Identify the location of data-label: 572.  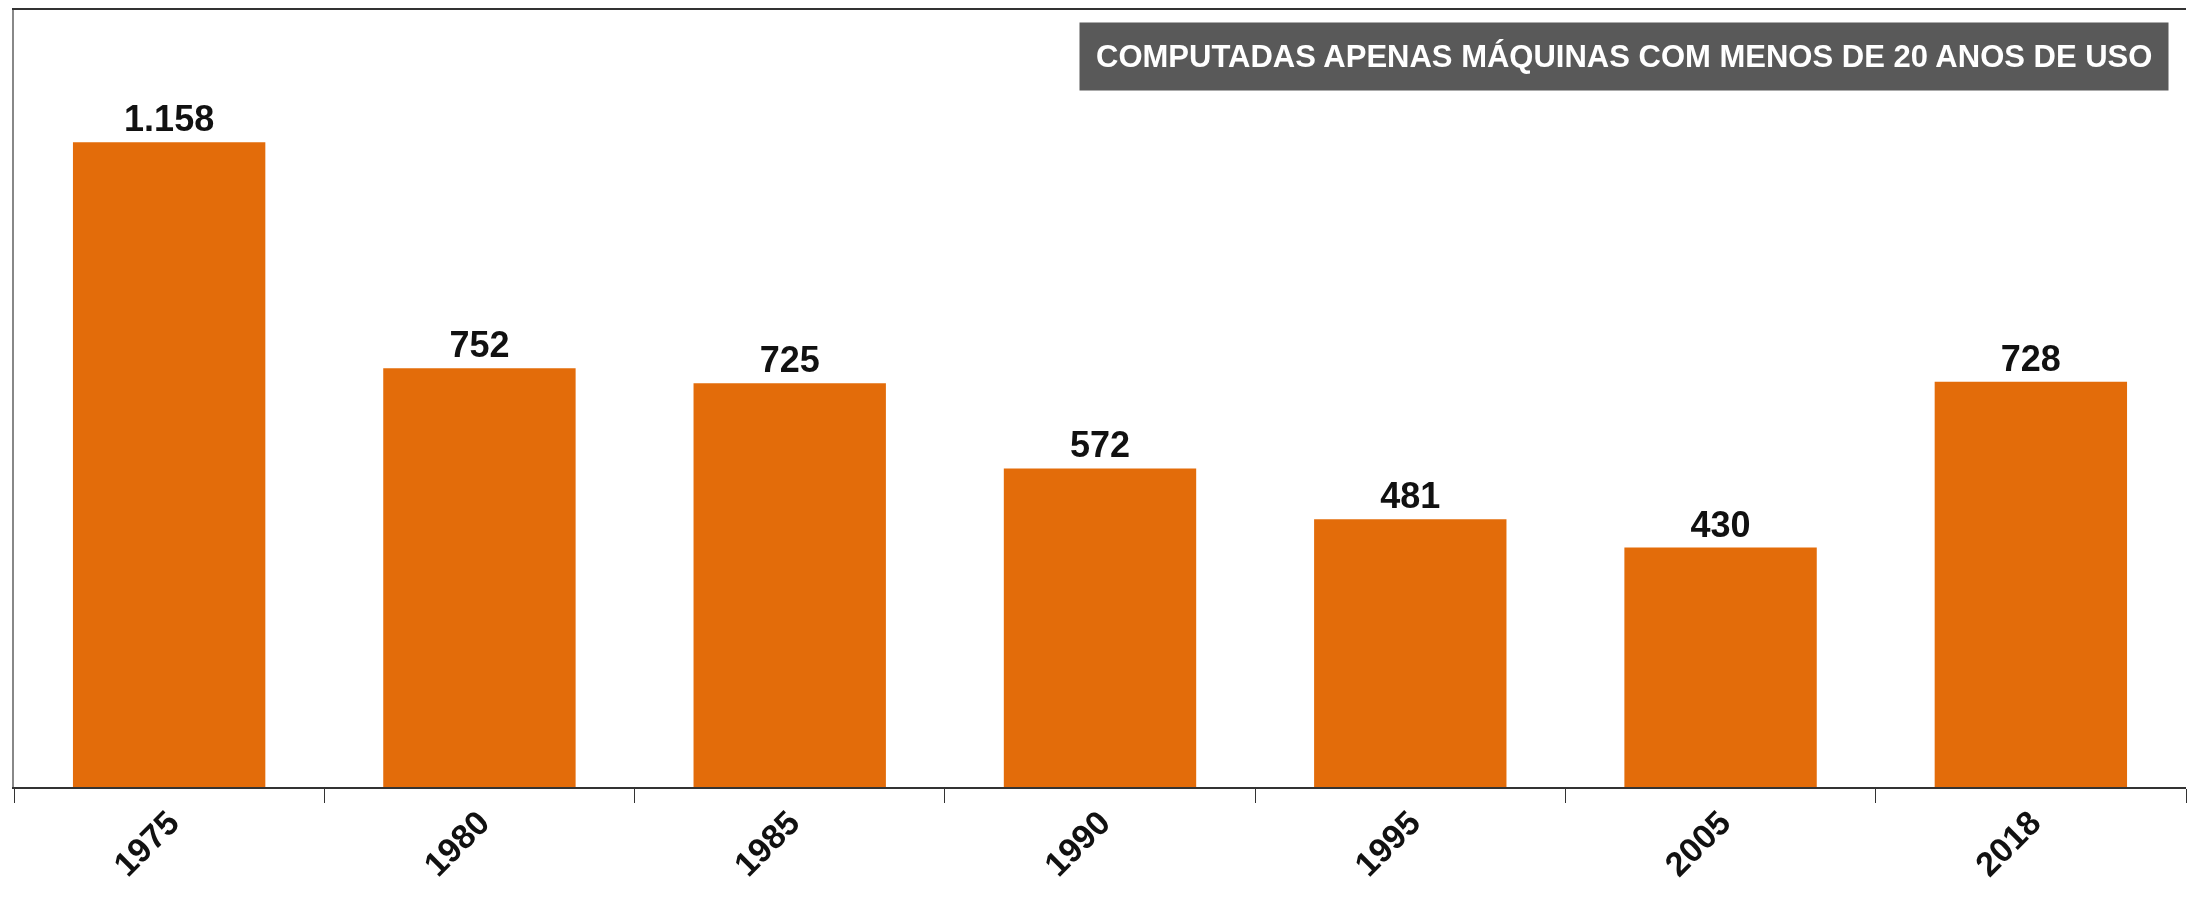
(1100, 445).